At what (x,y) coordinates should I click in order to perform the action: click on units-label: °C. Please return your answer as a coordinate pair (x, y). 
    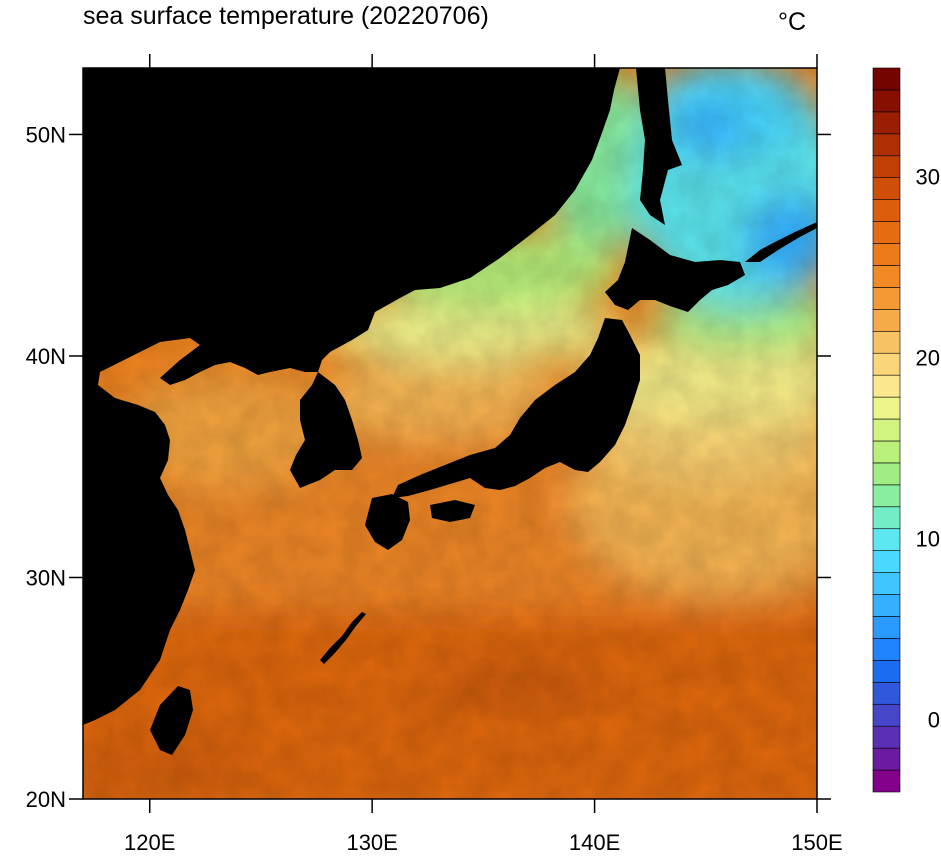
    Looking at the image, I should click on (792, 22).